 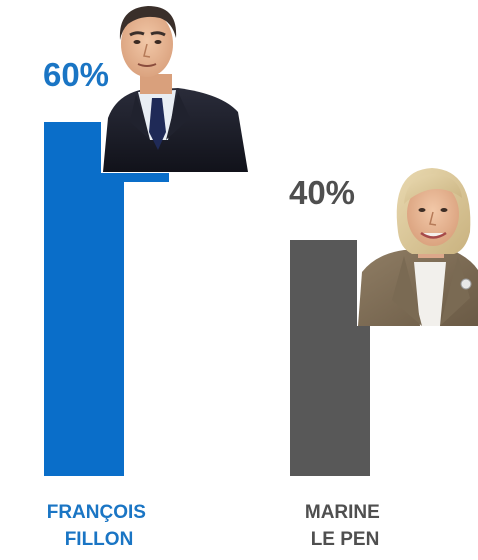 I want to click on category-label-line-2: FILLON, so click(x=99, y=539).